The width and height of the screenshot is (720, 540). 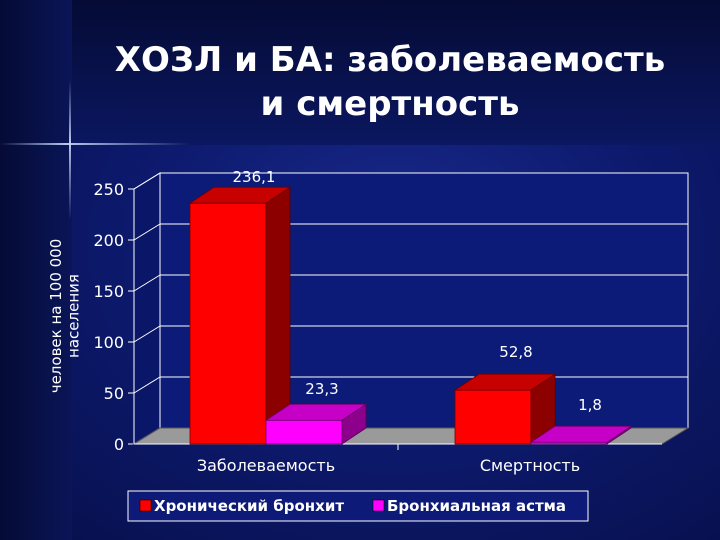 What do you see at coordinates (114, 393) in the screenshot?
I see `y-tick-label: 50` at bounding box center [114, 393].